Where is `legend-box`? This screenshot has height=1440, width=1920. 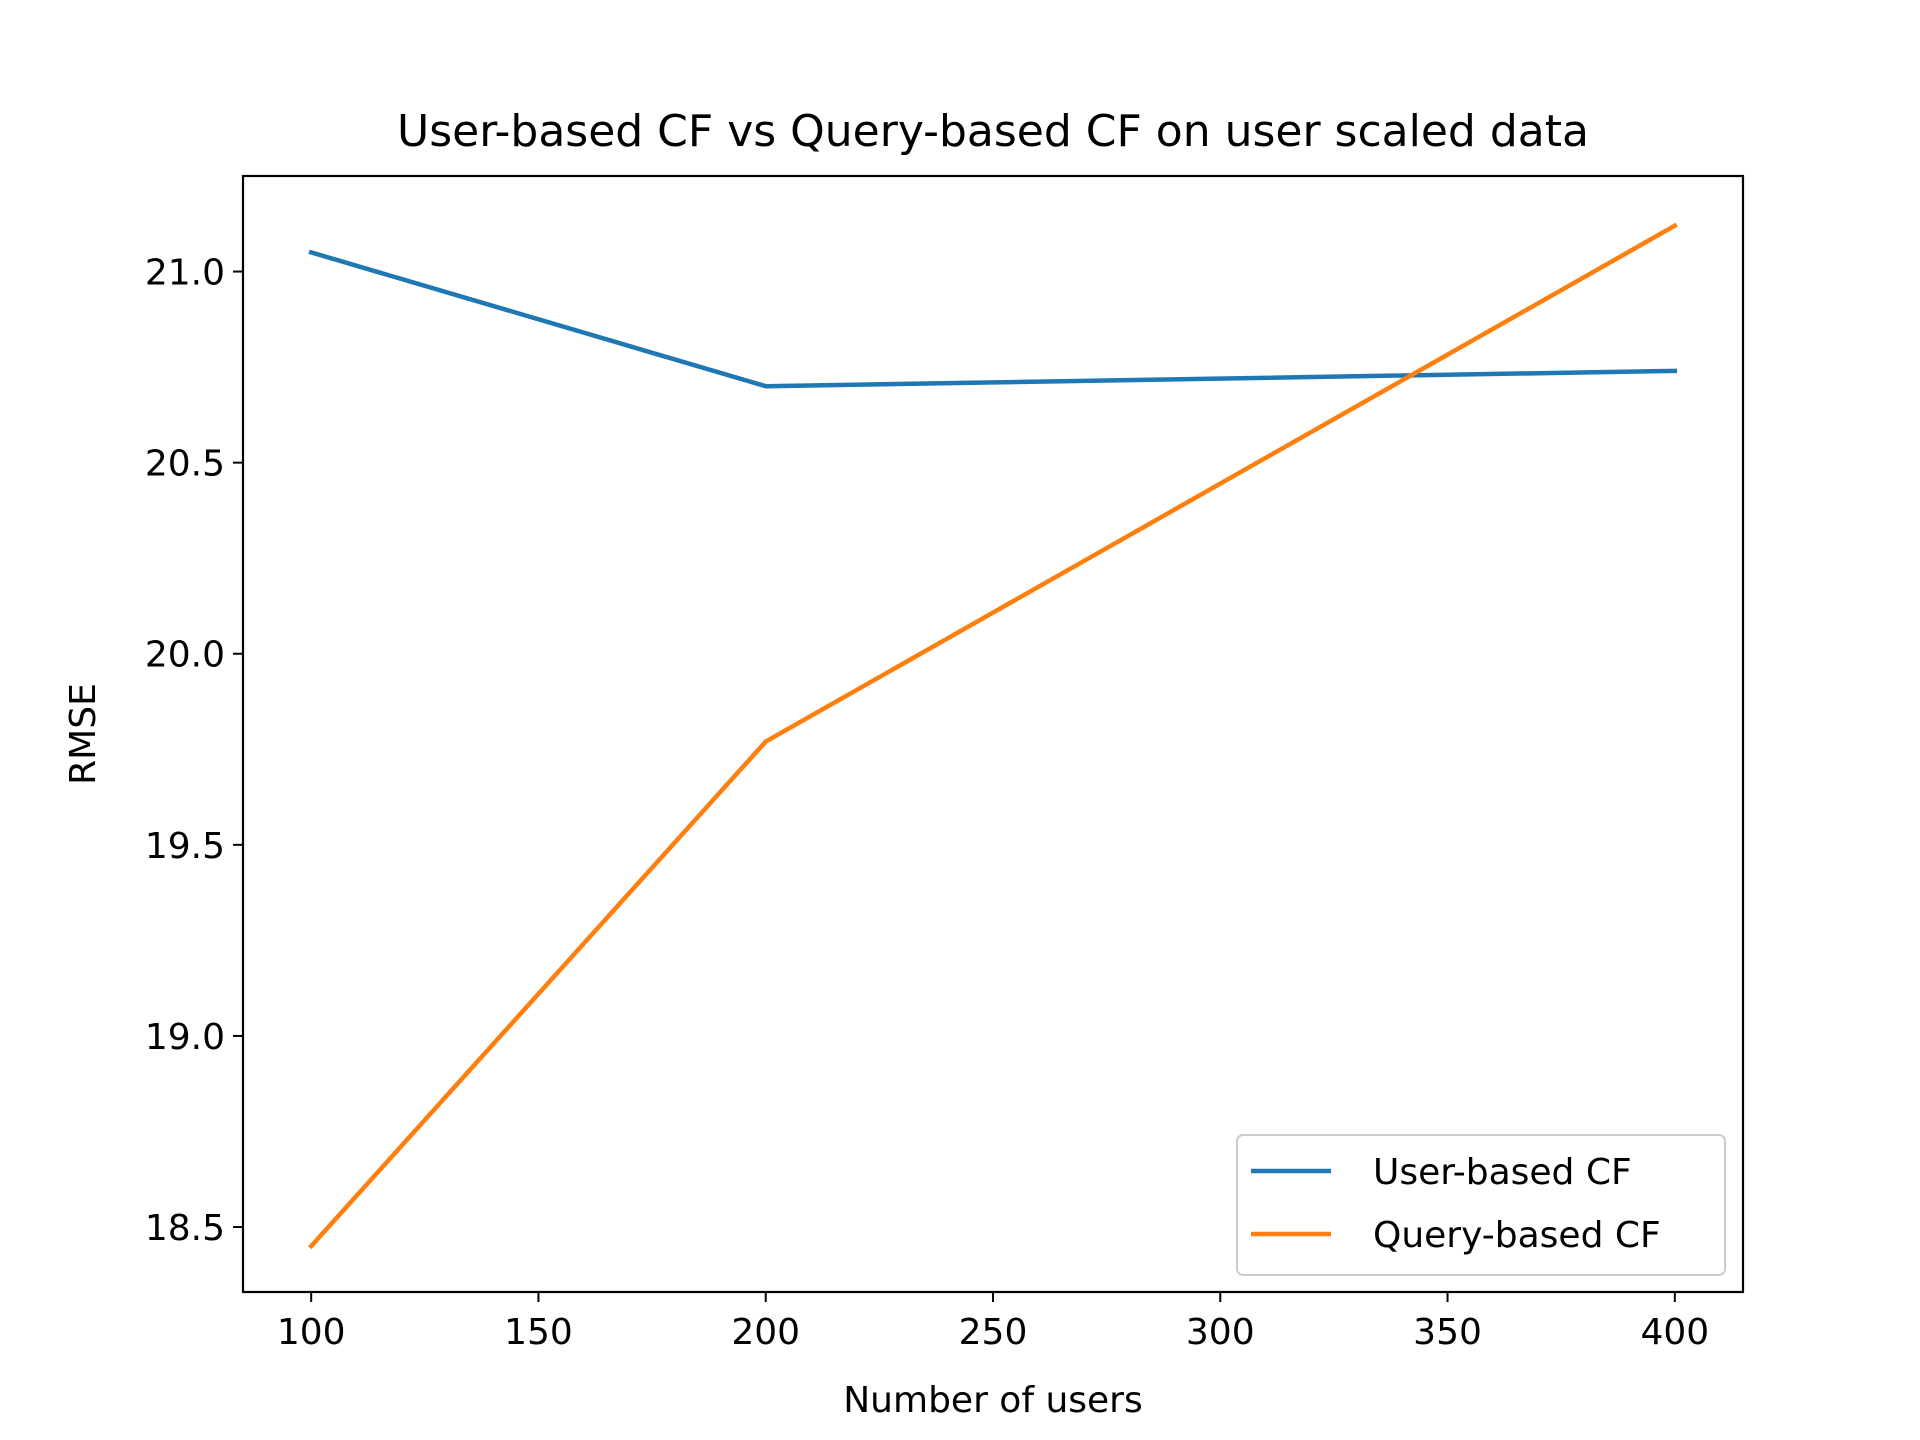
legend-box is located at coordinates (1481, 1205).